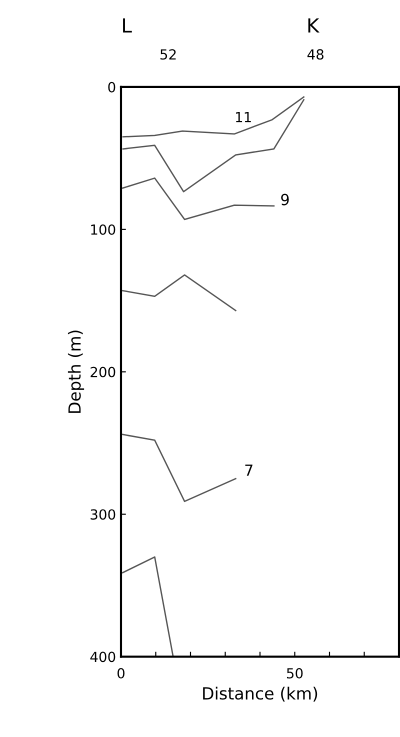 Image resolution: width=400 pixels, height=737 pixels. I want to click on y-axis-title: Depth (m), so click(76, 371).